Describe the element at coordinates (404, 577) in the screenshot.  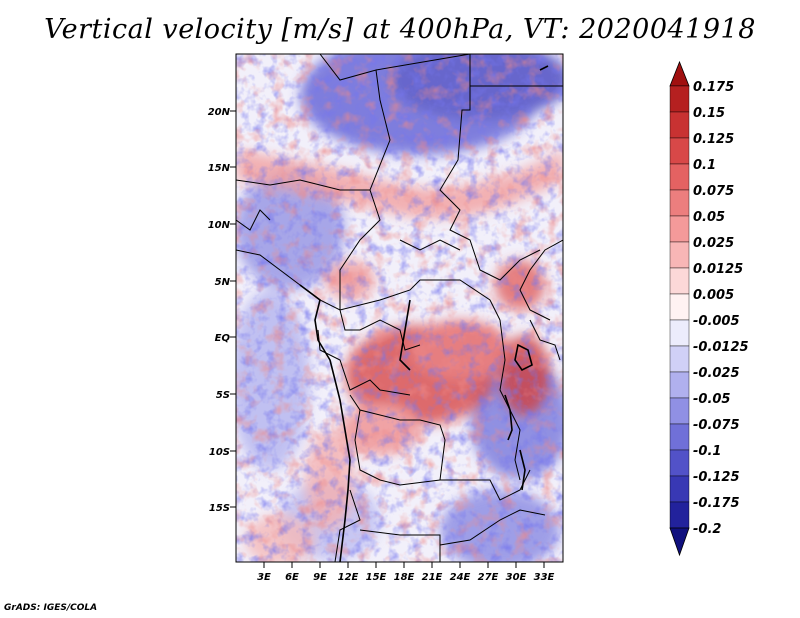
I see `lon-tick-18e: 18E` at that location.